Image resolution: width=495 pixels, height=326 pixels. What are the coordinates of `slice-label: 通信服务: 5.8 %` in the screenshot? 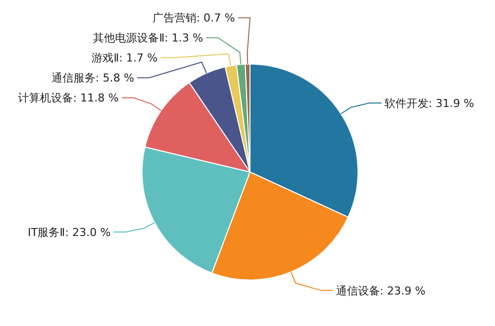 It's located at (93, 78).